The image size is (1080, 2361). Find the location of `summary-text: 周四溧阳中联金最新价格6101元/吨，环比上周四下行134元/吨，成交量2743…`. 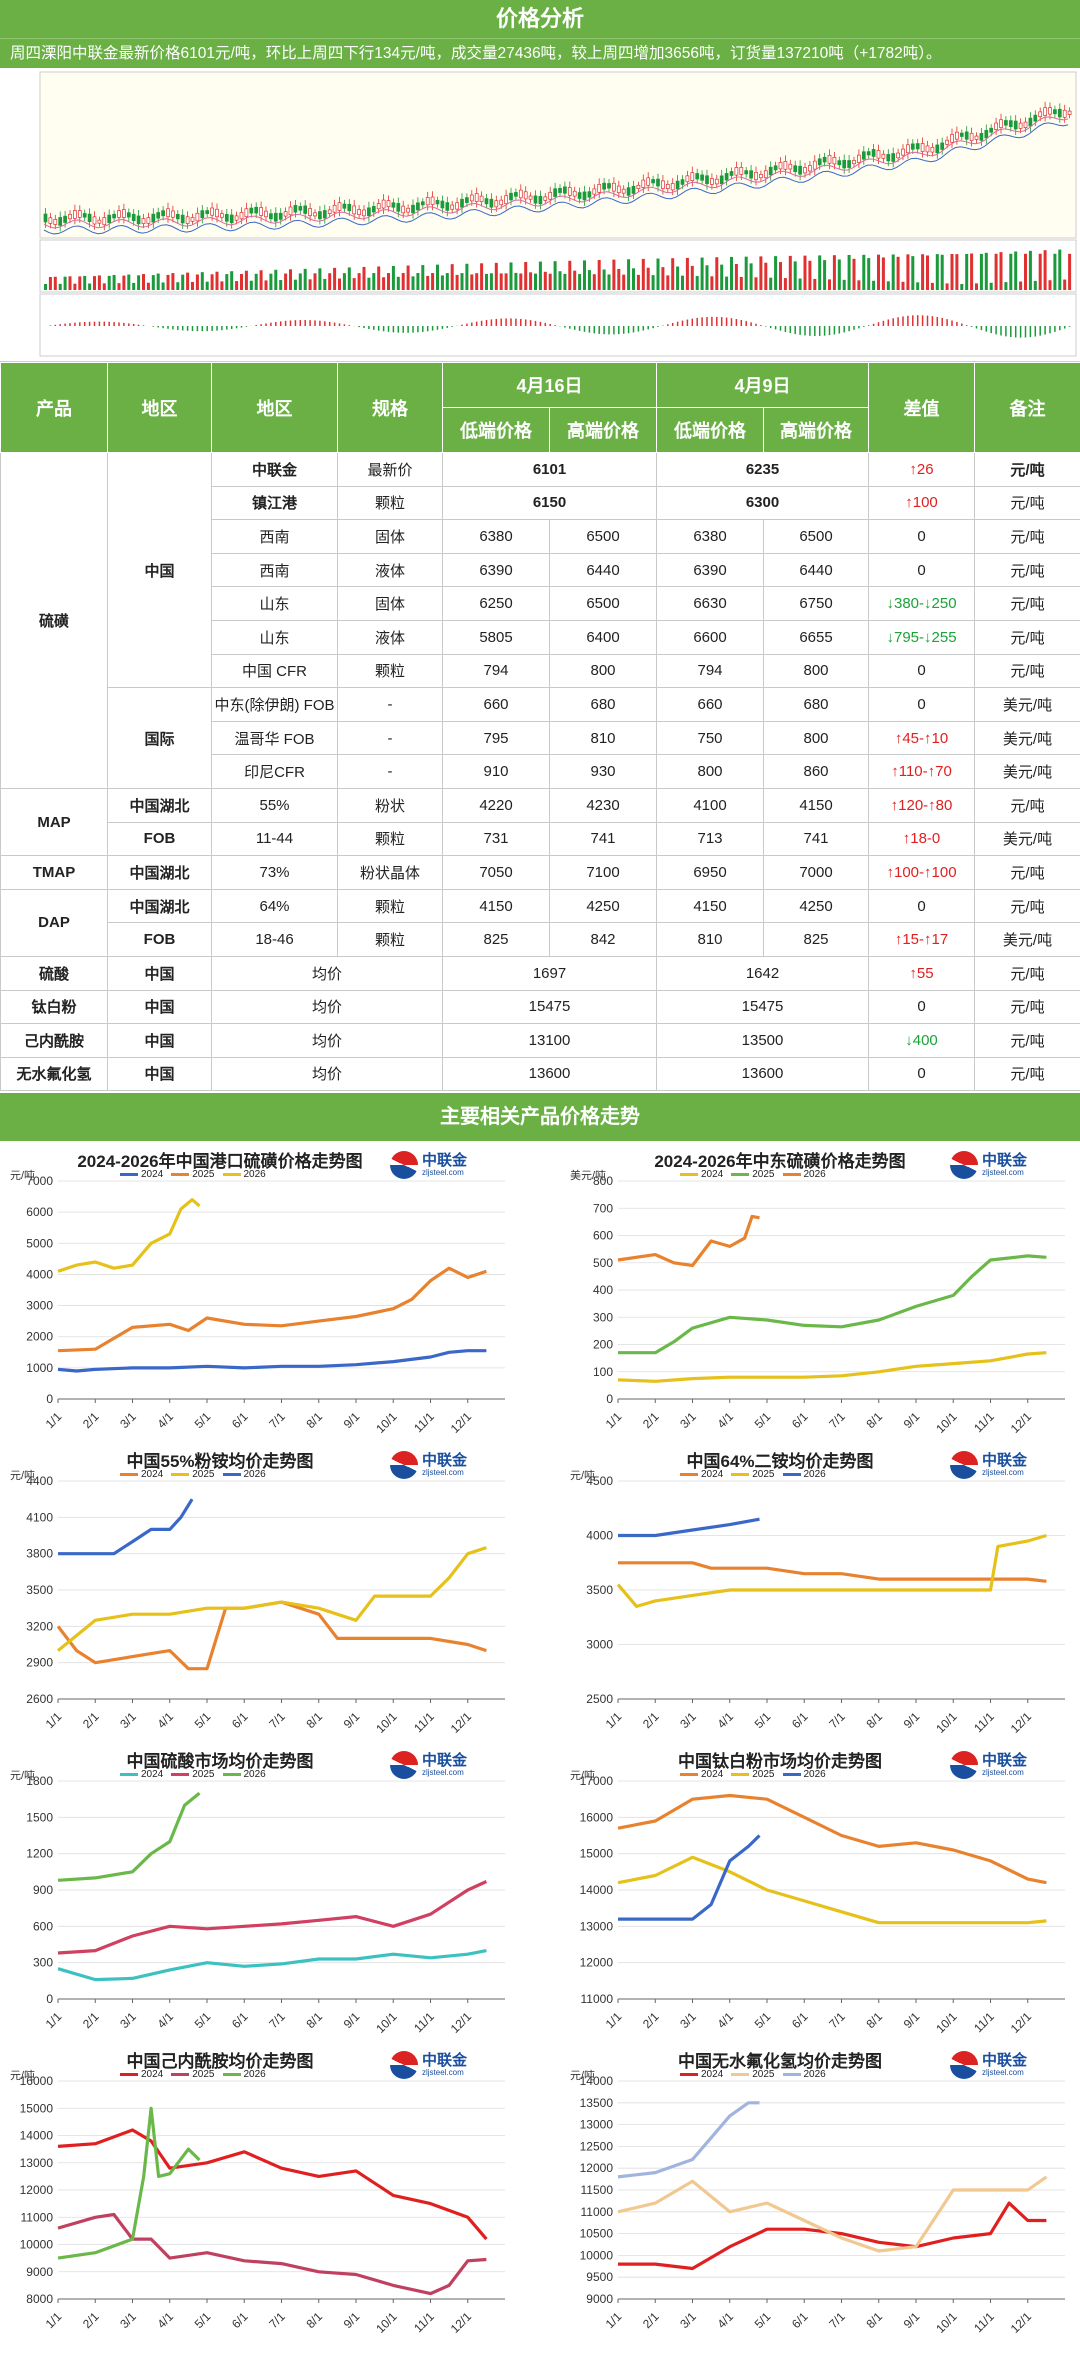

summary-text: 周四溧阳中联金最新价格6101元/吨，环比上周四下行134元/吨，成交量2743… is located at coordinates (540, 53).